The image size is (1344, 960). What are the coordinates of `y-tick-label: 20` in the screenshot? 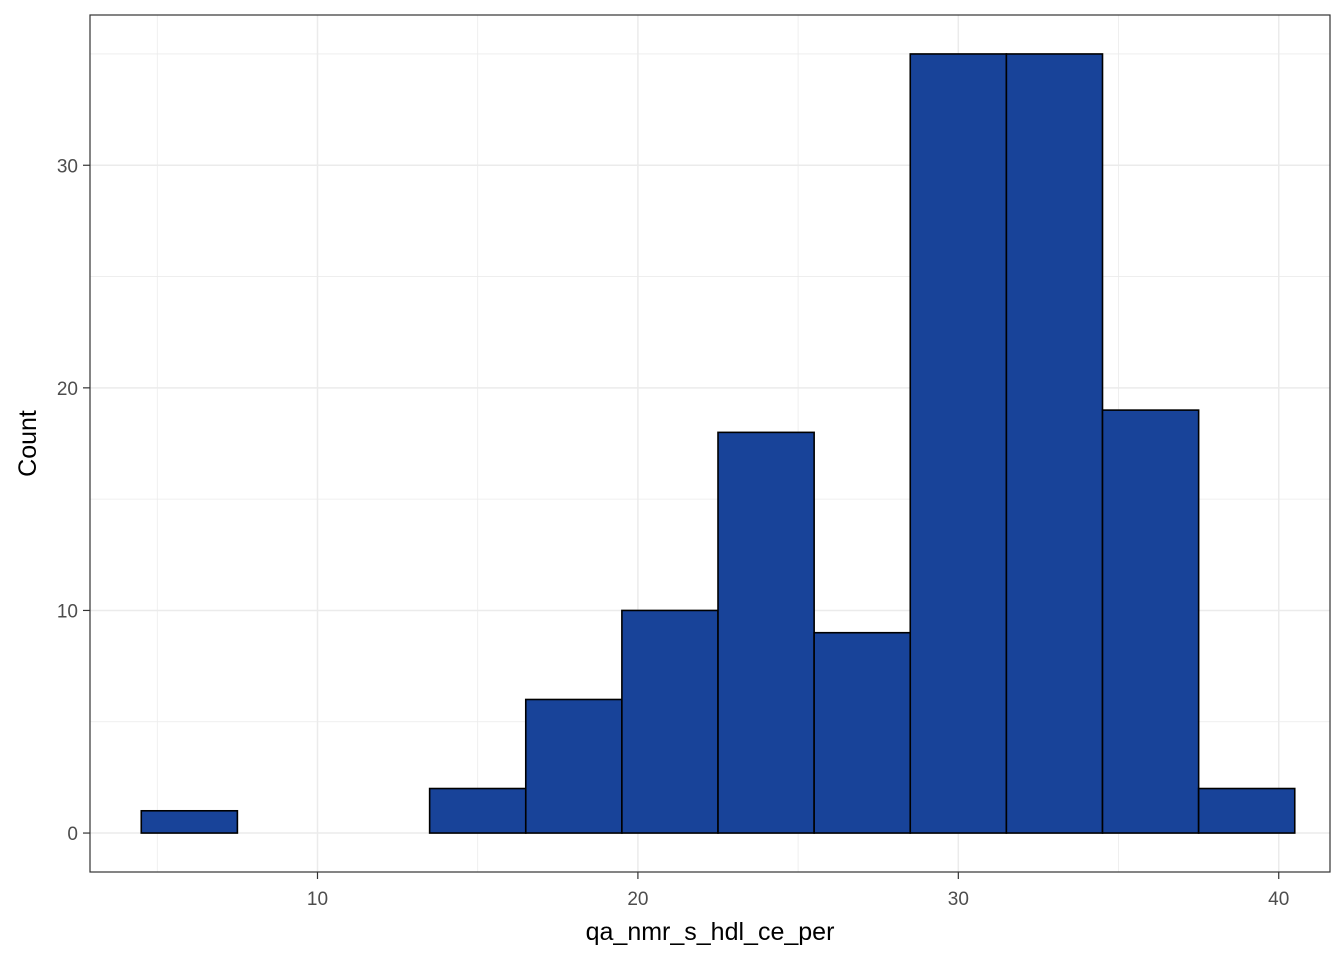 It's located at (67, 389).